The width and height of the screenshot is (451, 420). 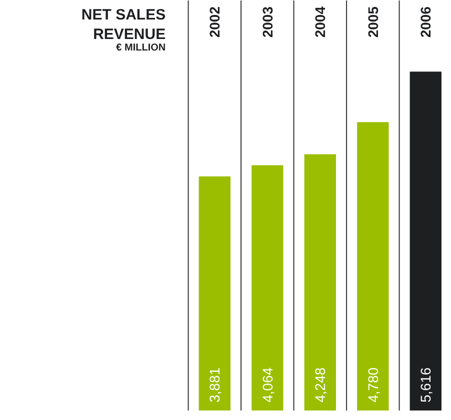 I want to click on data-label: 4,780, so click(x=372, y=384).